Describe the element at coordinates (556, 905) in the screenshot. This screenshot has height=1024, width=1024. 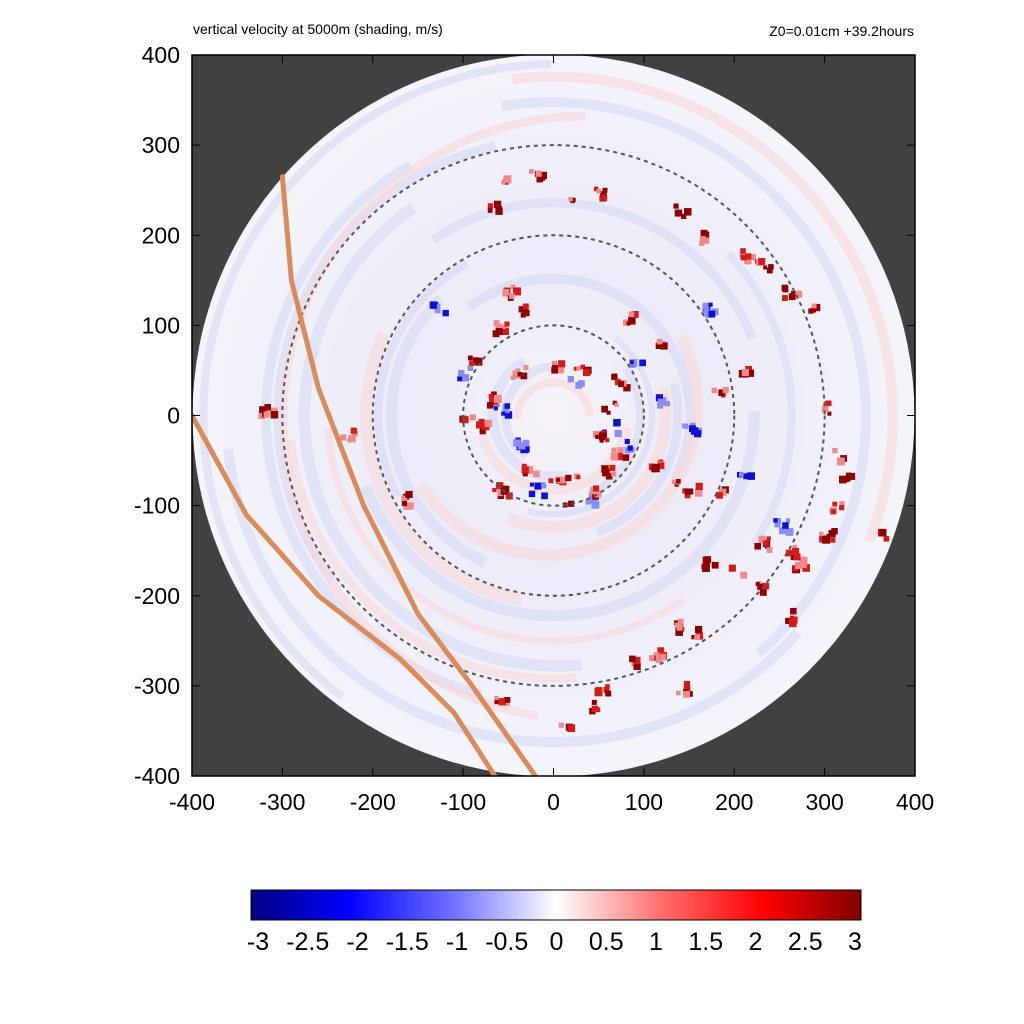
I see `colorbar` at that location.